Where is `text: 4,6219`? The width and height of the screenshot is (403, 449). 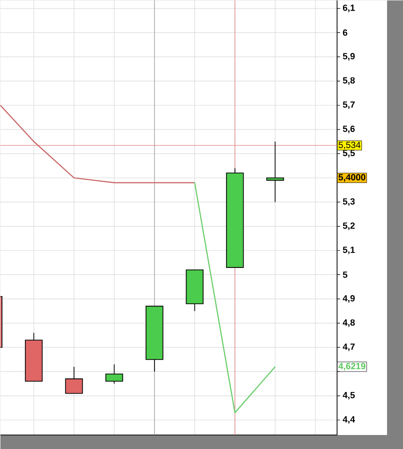 text: 4,6219 is located at coordinates (352, 366).